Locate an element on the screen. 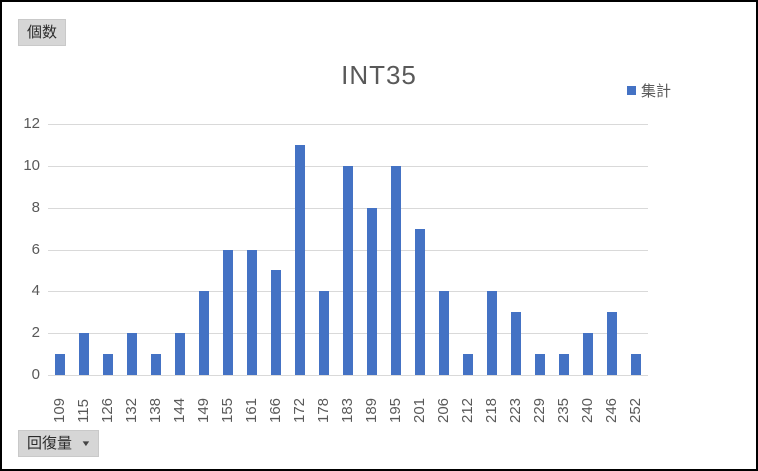 The image size is (758, 471). x-axis-tick-label: 240 is located at coordinates (587, 410).